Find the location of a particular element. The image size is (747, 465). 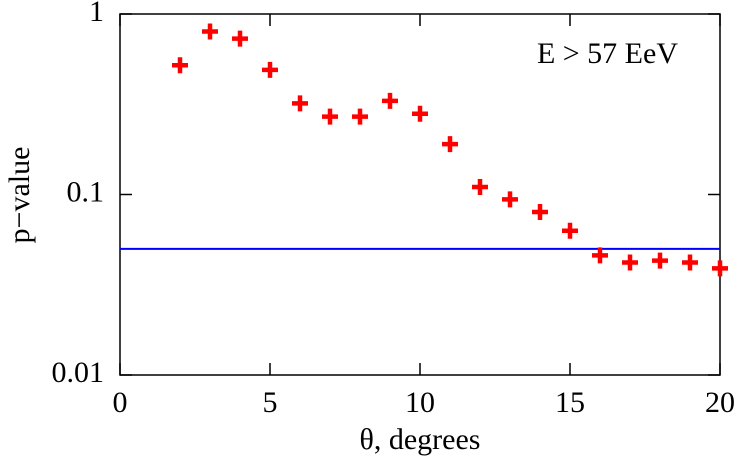

y-tick-label: 1 is located at coordinates (96, 14).